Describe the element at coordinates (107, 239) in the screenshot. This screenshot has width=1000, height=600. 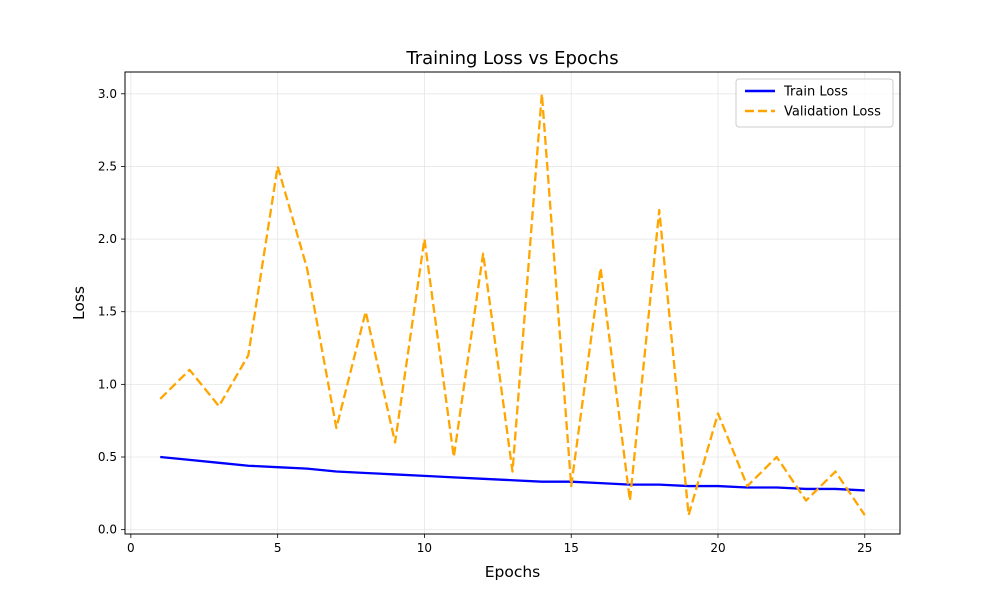
I see `y-tick-label: 2.0` at that location.